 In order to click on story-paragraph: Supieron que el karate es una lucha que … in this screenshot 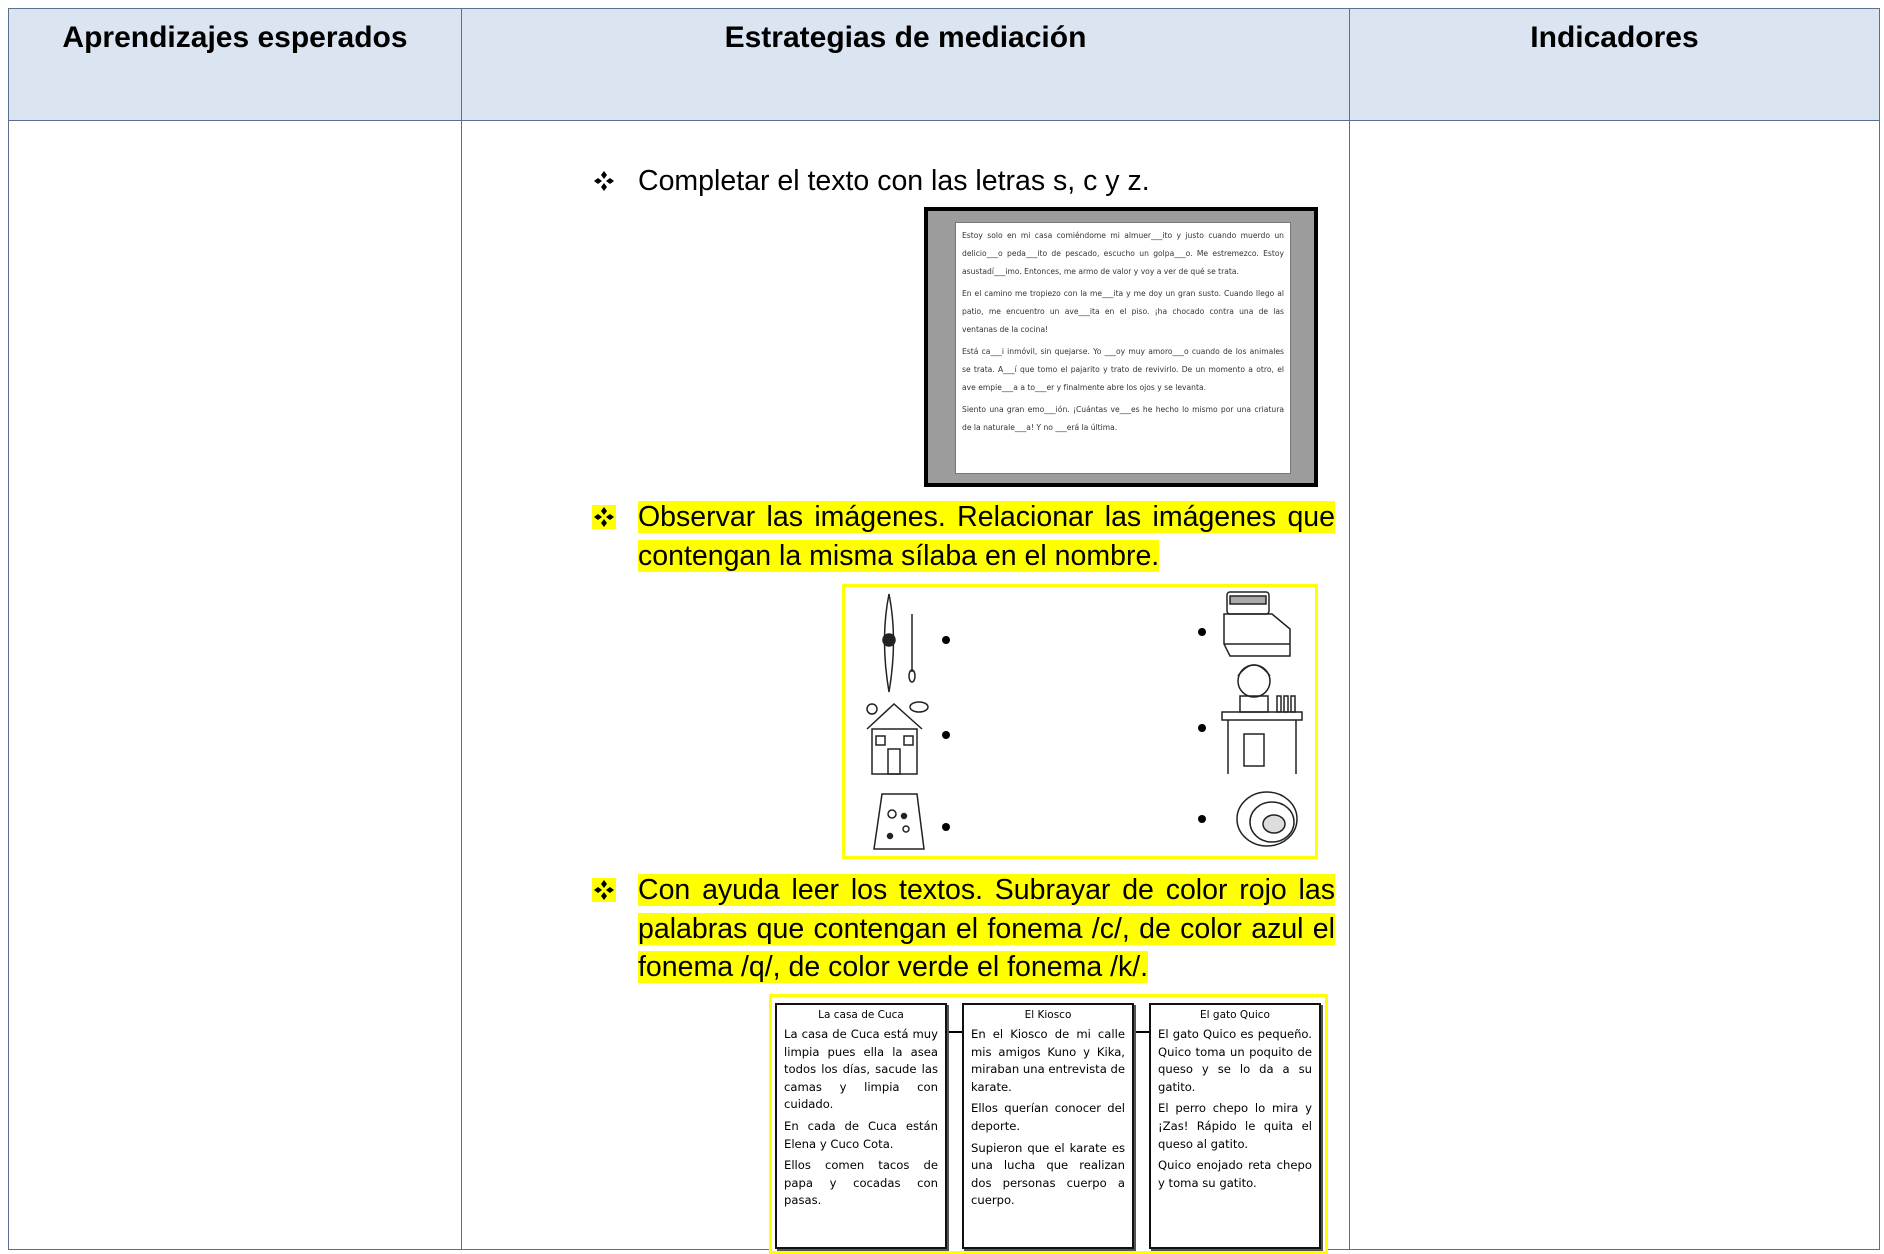, I will do `click(1048, 1174)`.